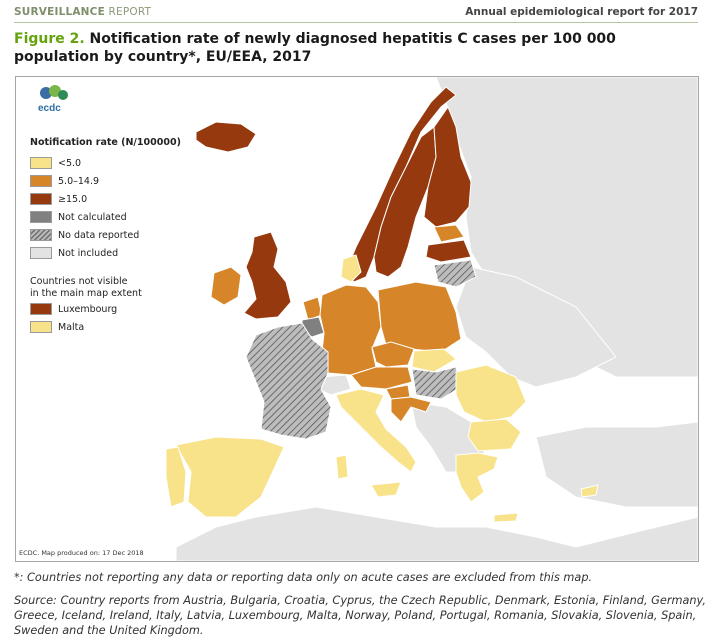 This screenshot has width=720, height=643. I want to click on legend-item-not-included: Not included, so click(105, 253).